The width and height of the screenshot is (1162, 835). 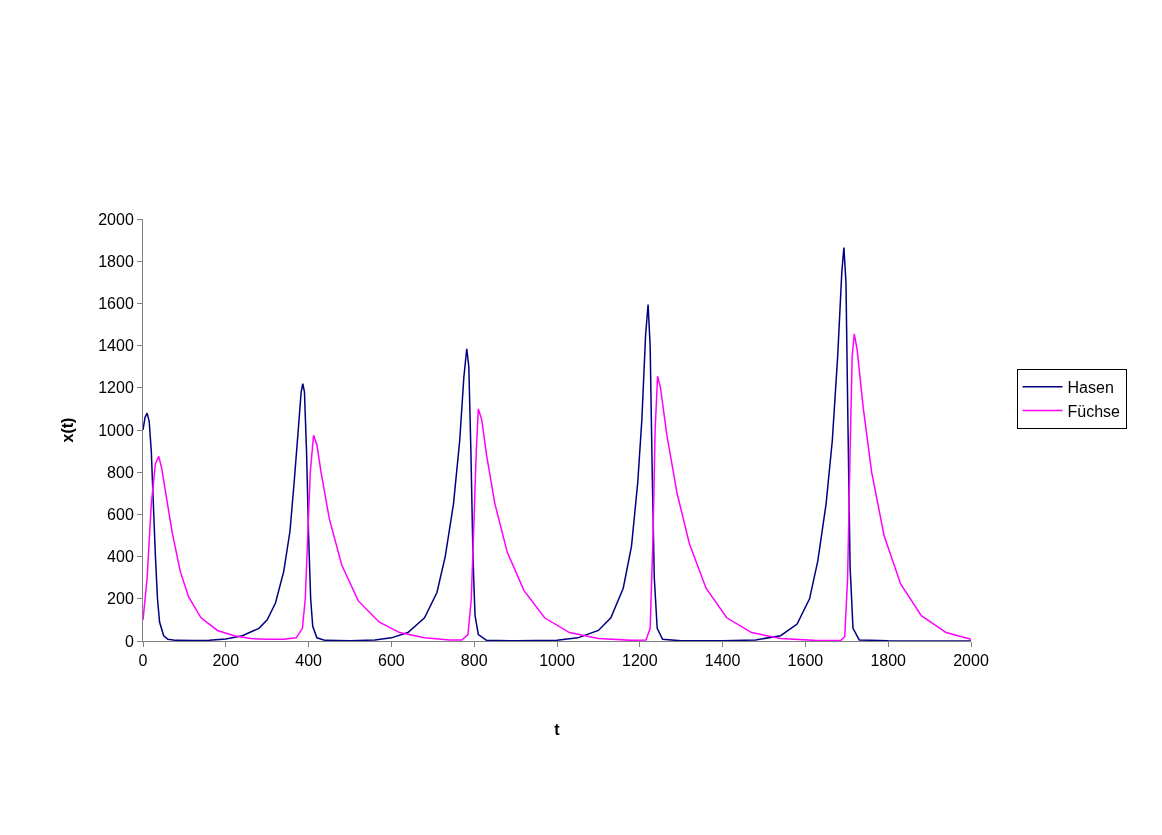 What do you see at coordinates (68, 430) in the screenshot?
I see `y-axis-title: x(t)` at bounding box center [68, 430].